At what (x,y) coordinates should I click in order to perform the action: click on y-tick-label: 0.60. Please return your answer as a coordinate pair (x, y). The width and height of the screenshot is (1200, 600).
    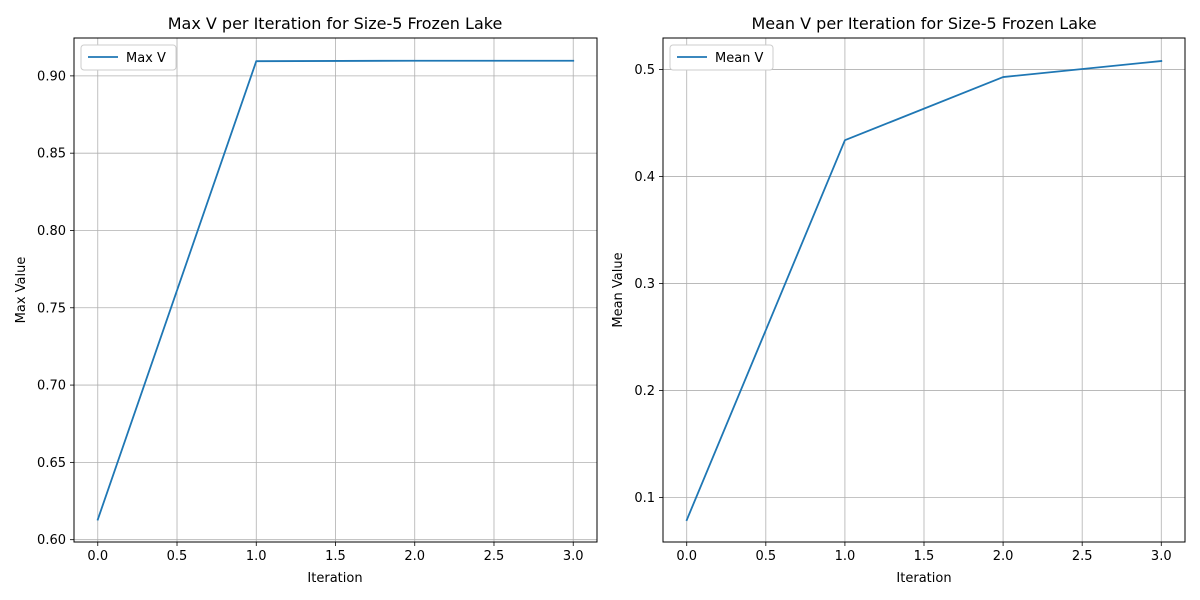
    Looking at the image, I should click on (51, 540).